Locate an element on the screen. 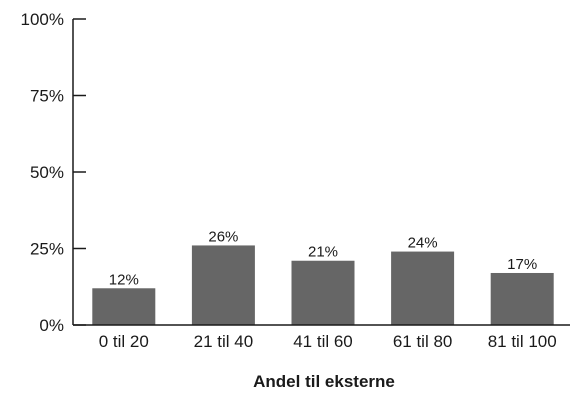 This screenshot has width=571, height=397. x-axis-title: Andel til eksterne is located at coordinates (324, 381).